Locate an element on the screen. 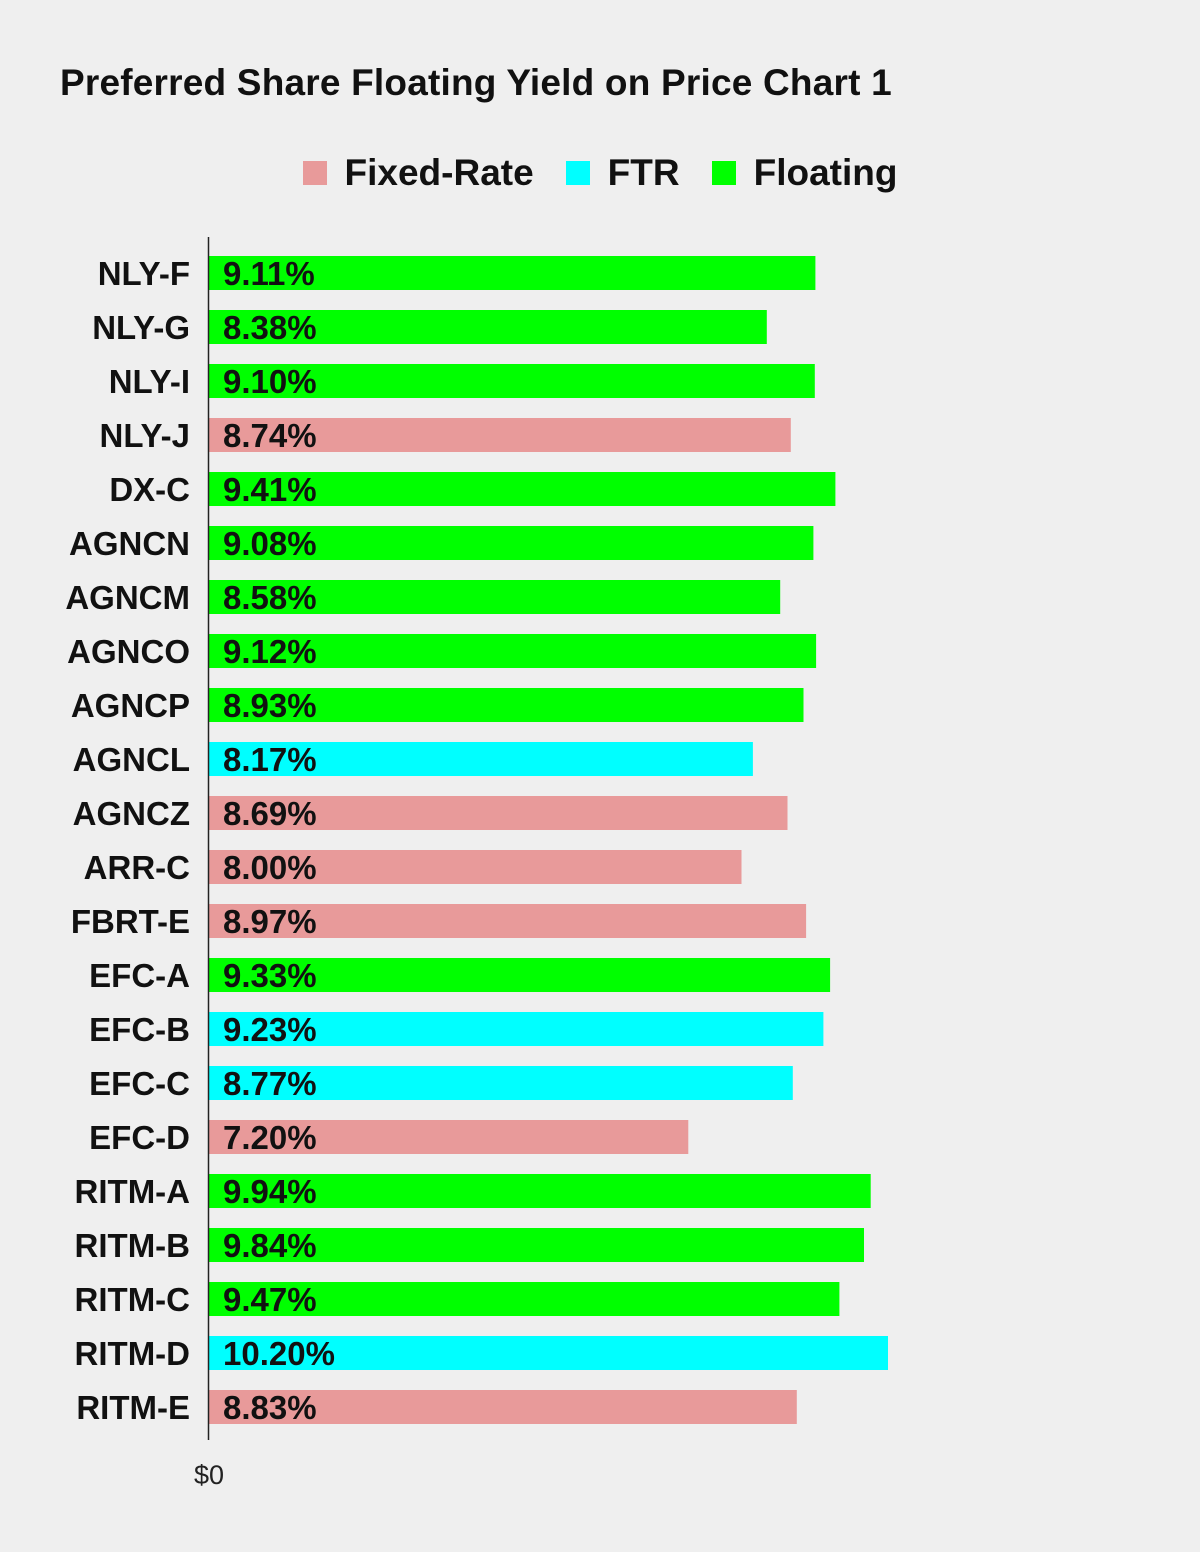  bar-agncp is located at coordinates (506, 705).